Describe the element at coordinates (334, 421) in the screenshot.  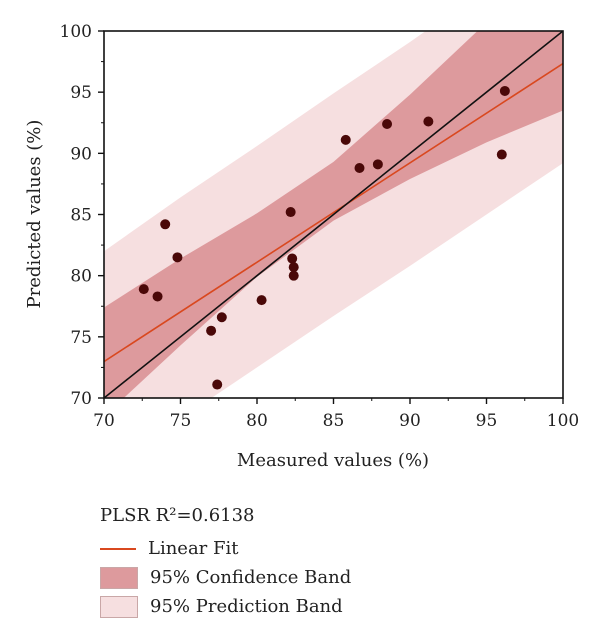
I see `x-tick-label-85: 85` at that location.